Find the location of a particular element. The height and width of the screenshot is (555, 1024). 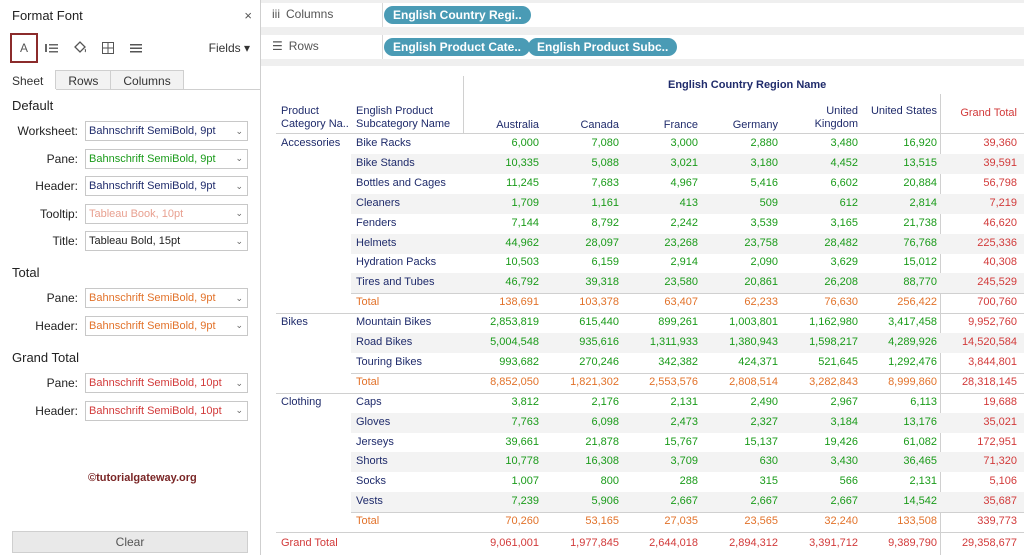

font-select-value: Bahnschrift SemiBold, 10pt is located at coordinates (155, 383).